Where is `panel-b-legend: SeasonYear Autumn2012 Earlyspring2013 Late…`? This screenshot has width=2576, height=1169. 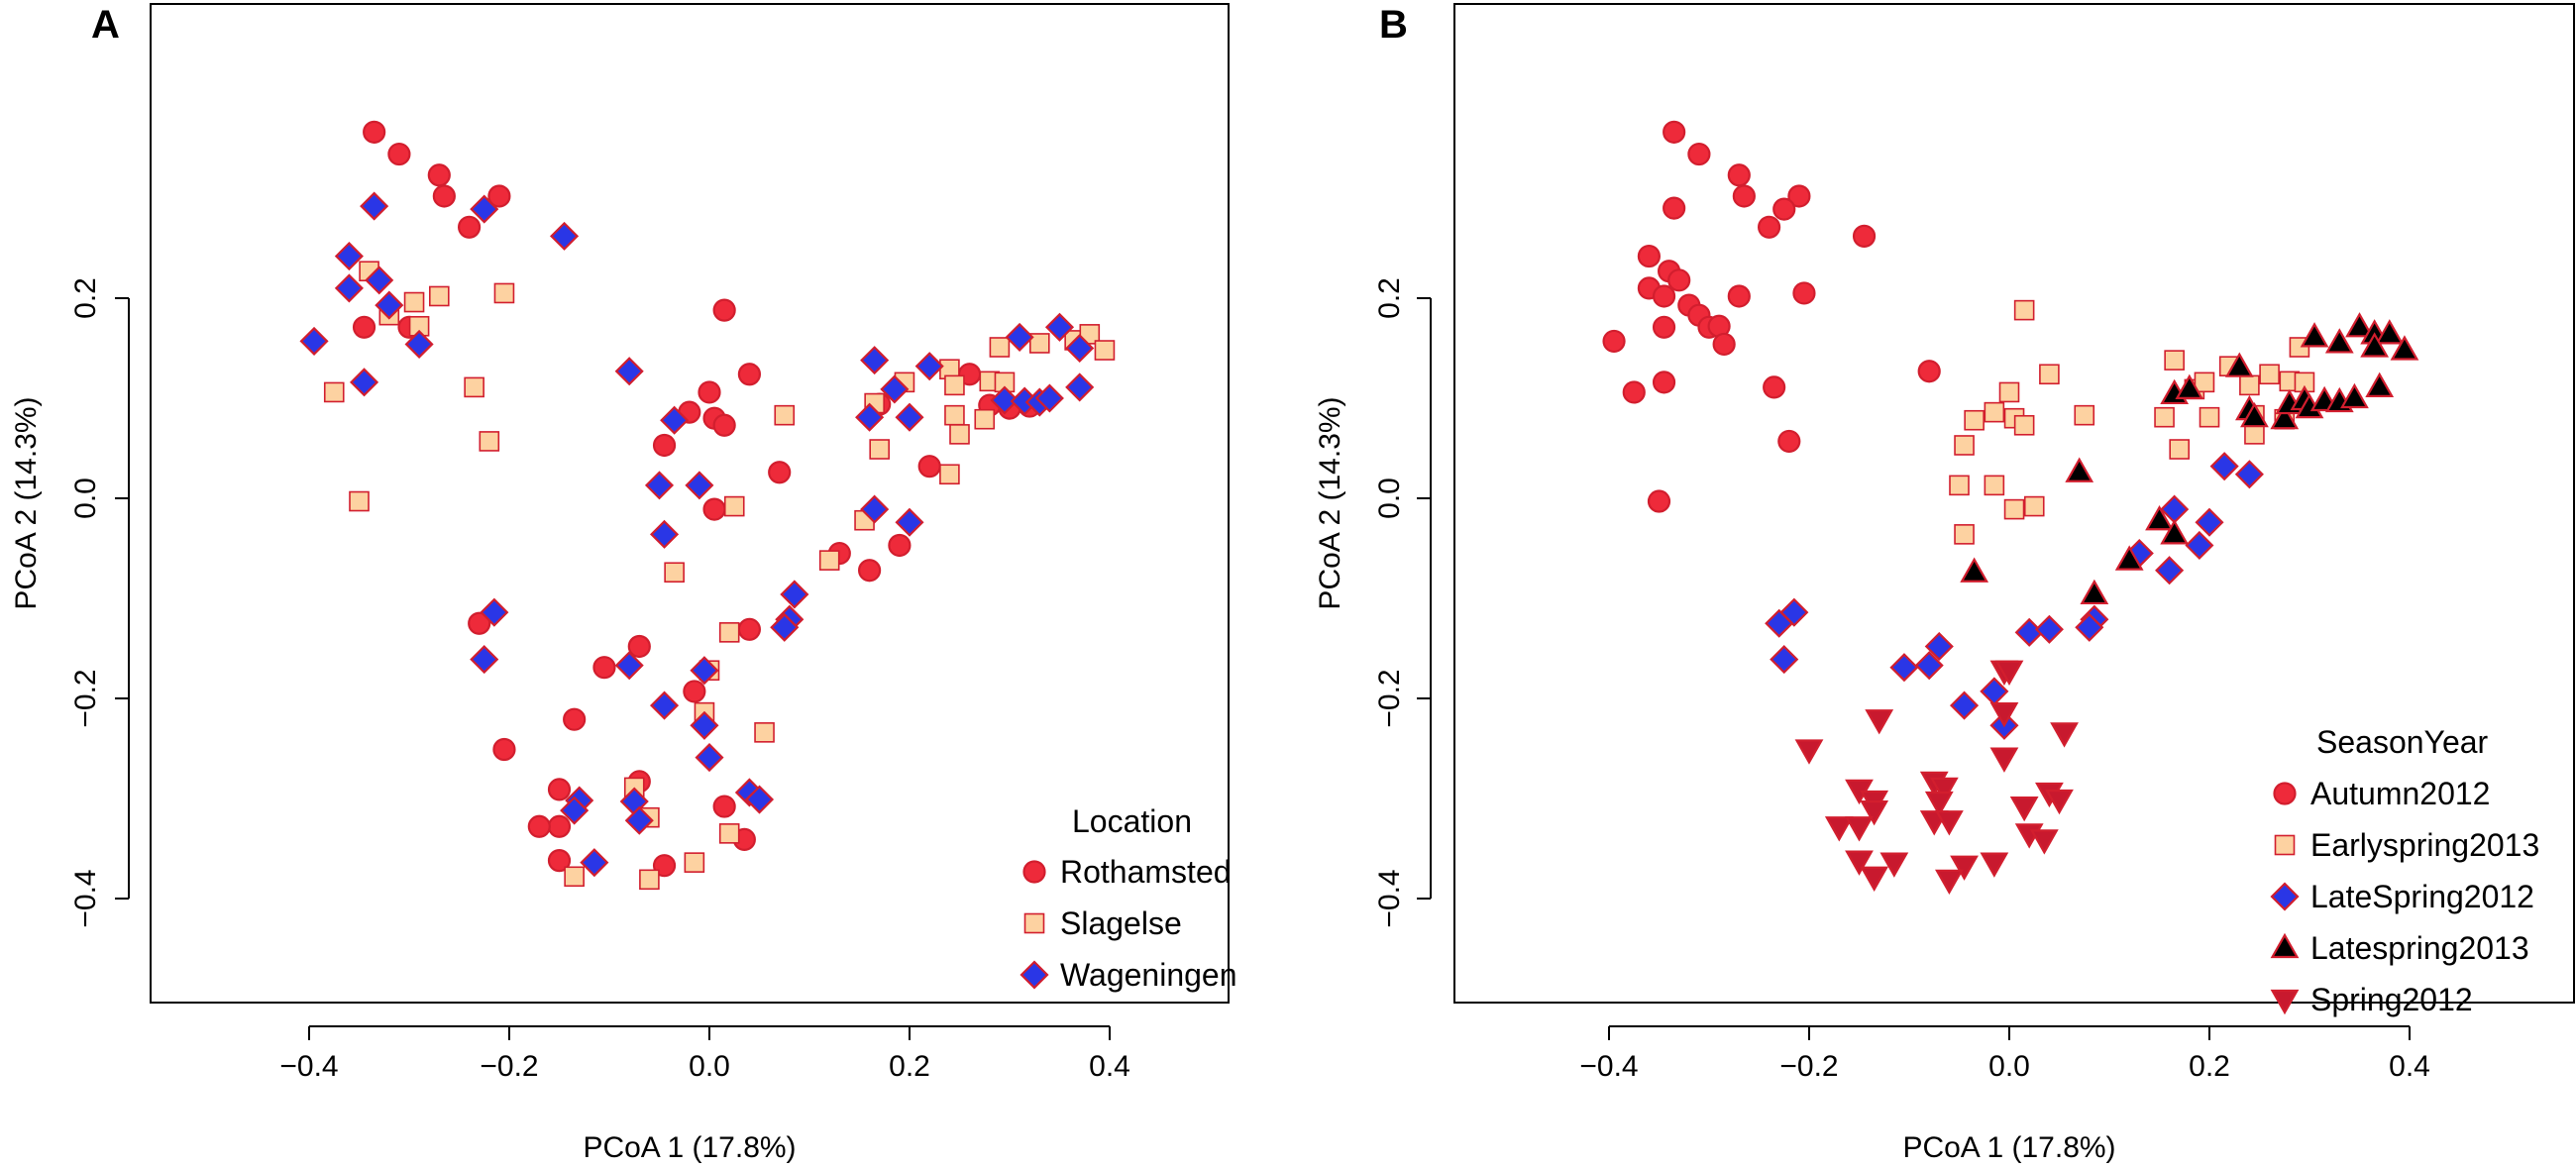
panel-b-legend: SeasonYear Autumn2012 Earlyspring2013 Late… is located at coordinates (2404, 870).